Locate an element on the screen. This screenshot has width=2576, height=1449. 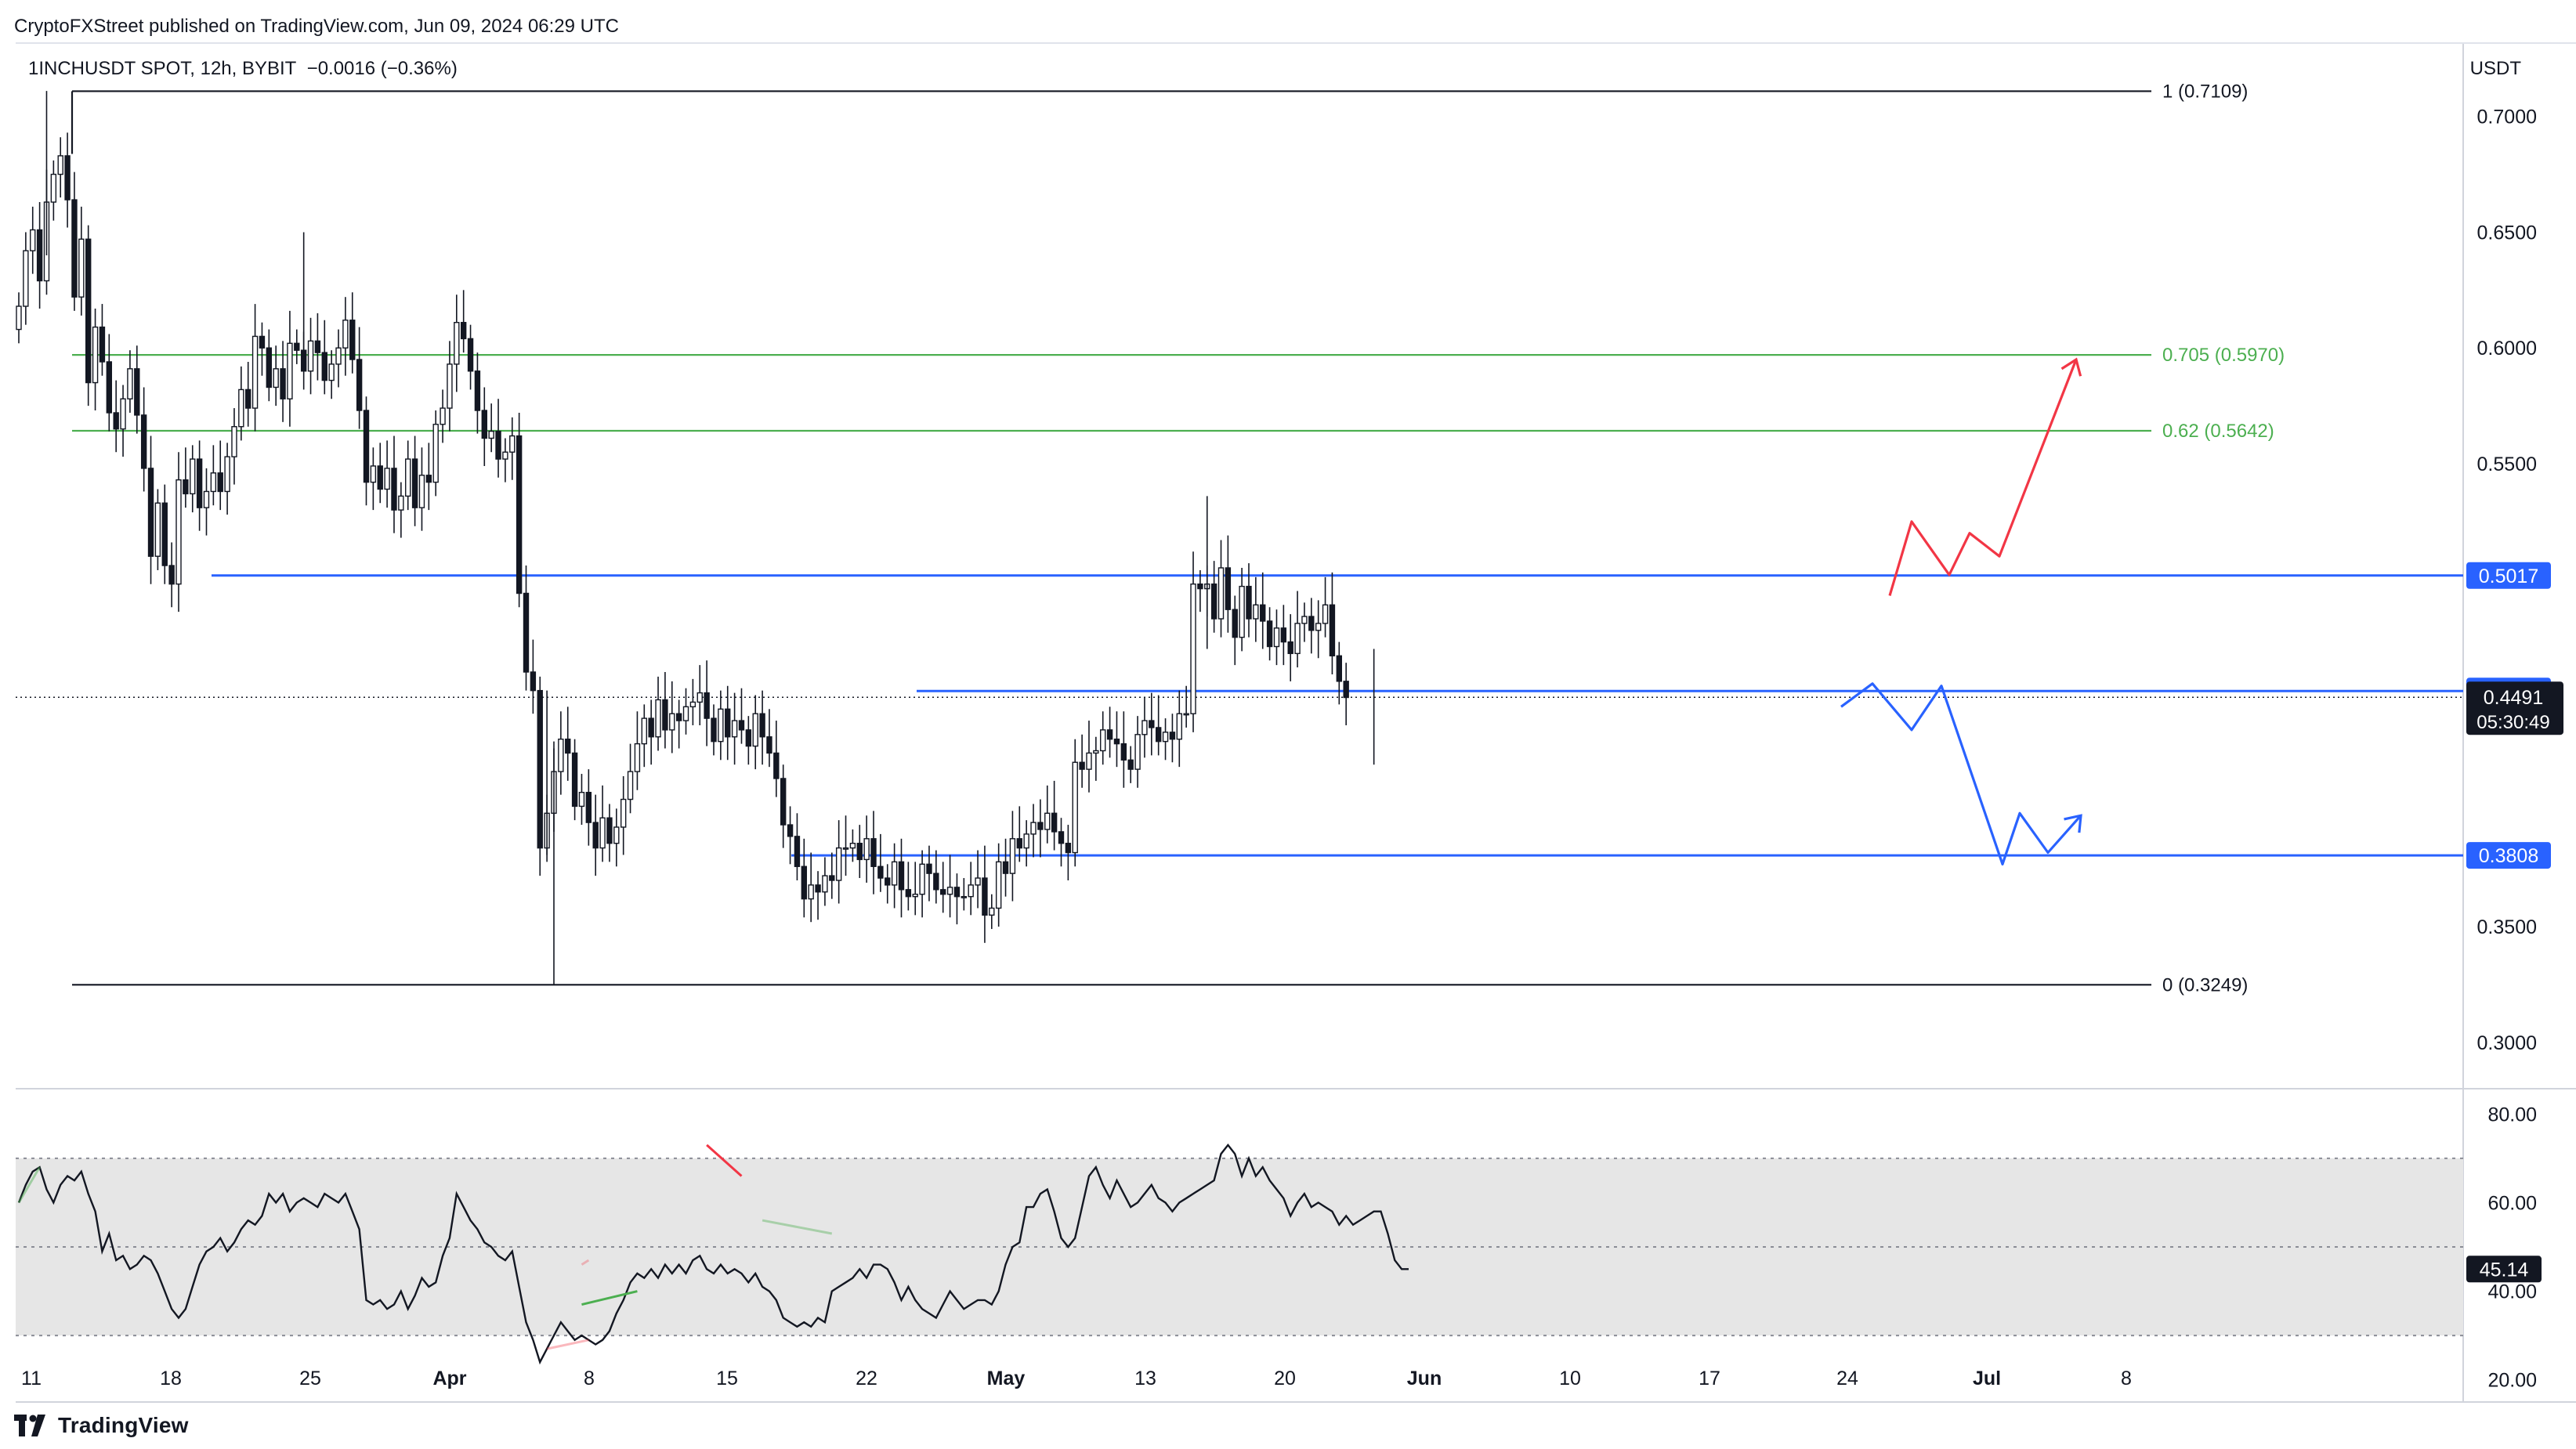
fib-level-label: 0 (0.3249) is located at coordinates (2205, 985).